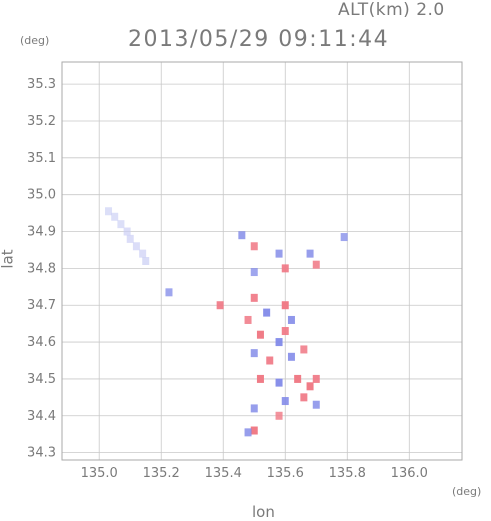 The width and height of the screenshot is (491, 521). I want to click on x-tick-labels: 135.0 135.2 135.4 135.6 135.8 136.0, so click(254, 473).